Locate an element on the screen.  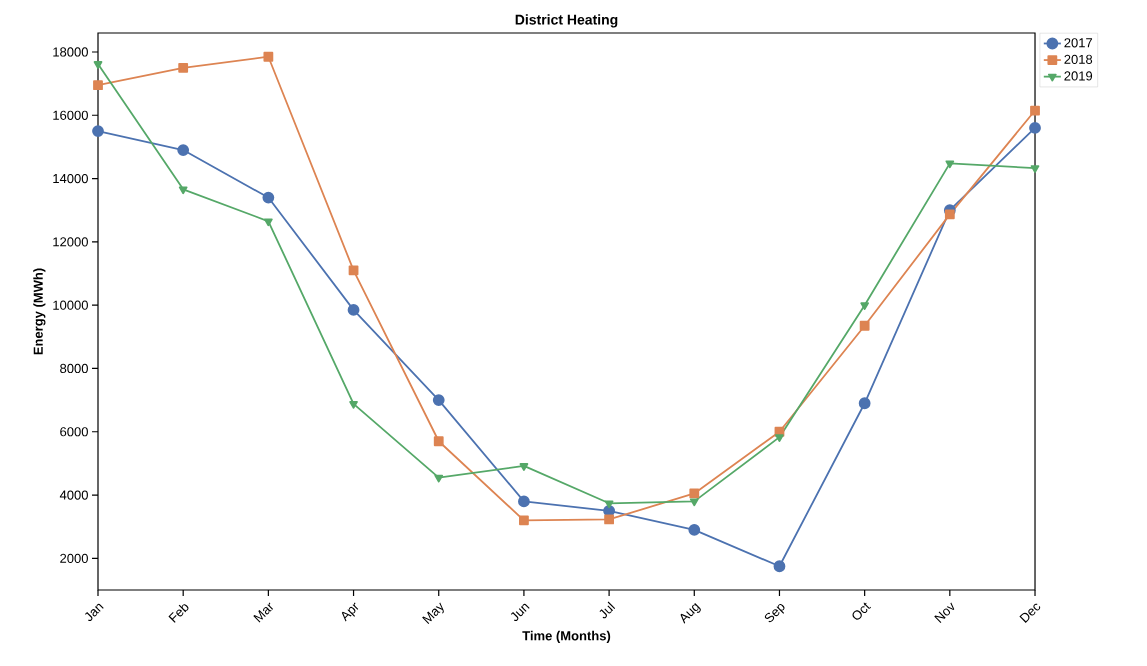
y-tick-label: 16000 is located at coordinates (70, 115).